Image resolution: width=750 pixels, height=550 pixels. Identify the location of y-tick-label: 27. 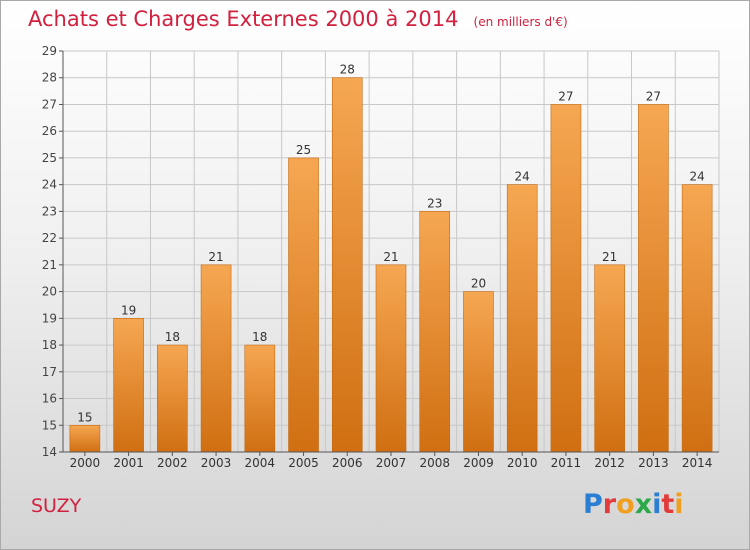
(49, 104).